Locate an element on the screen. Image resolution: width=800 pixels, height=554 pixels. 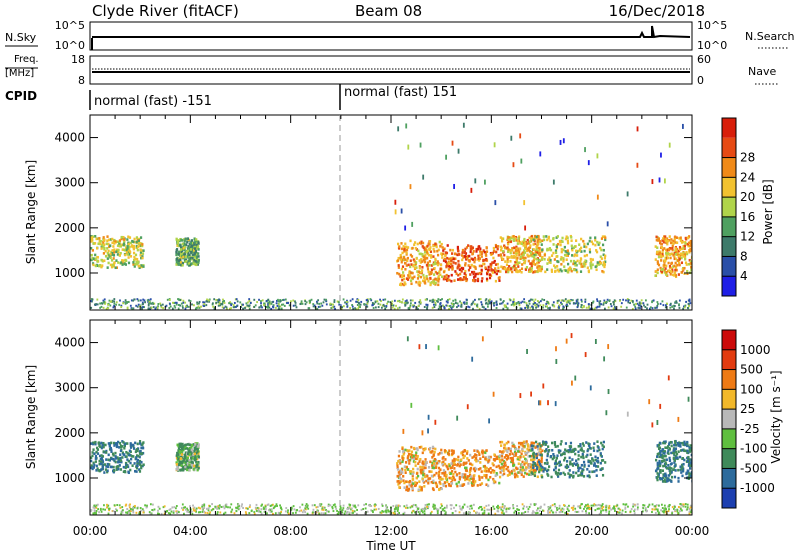
noise-panel is located at coordinates (391, 36).